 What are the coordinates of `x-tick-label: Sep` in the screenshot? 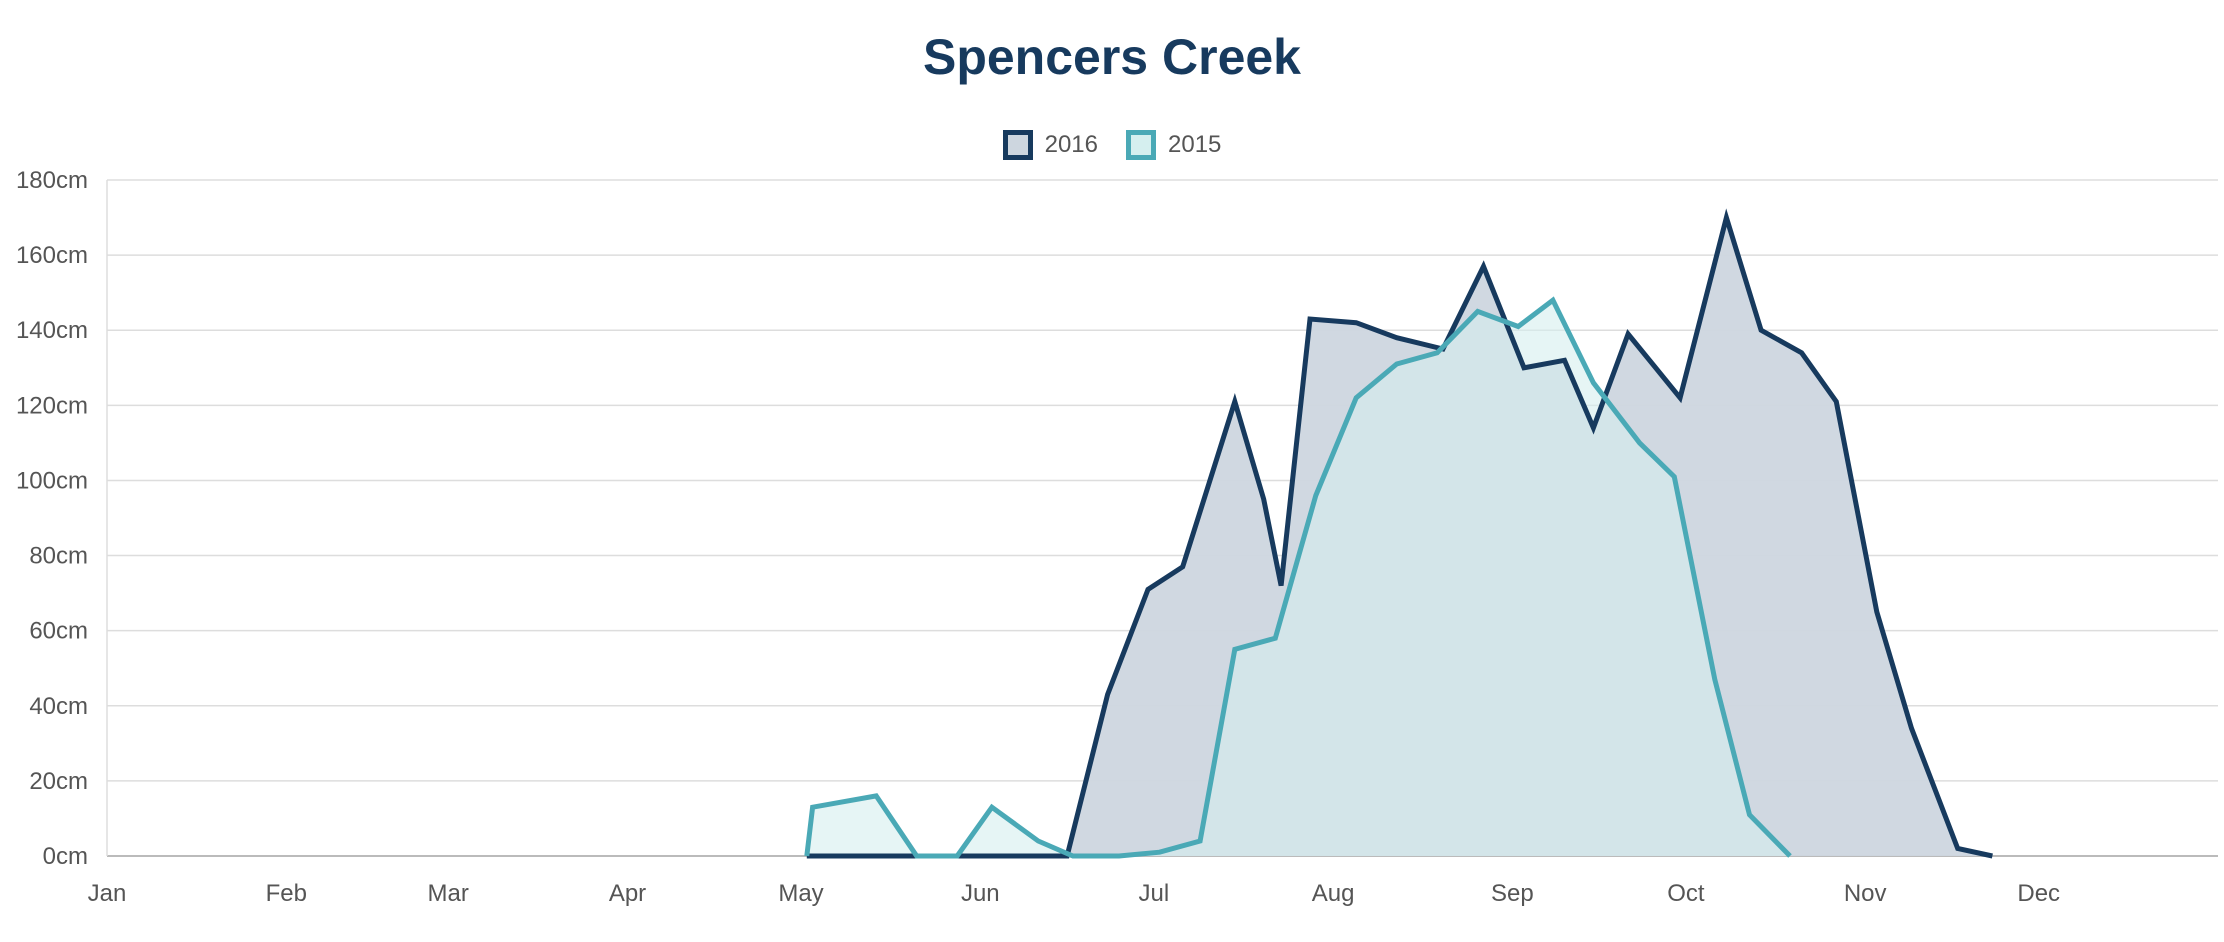 It's located at (1512, 893).